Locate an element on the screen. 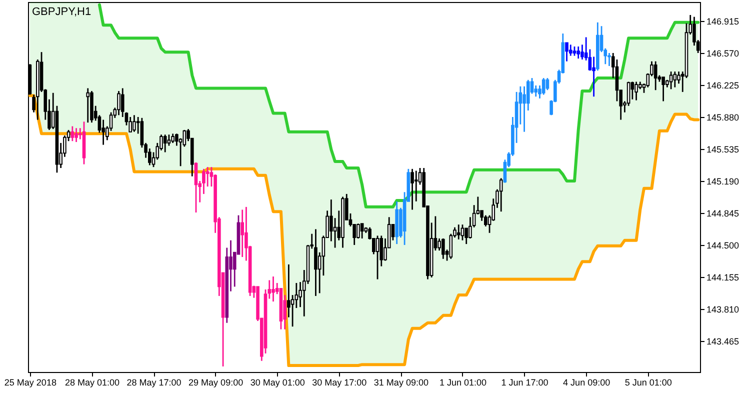  y-tick-label: 143.465 is located at coordinates (723, 341).